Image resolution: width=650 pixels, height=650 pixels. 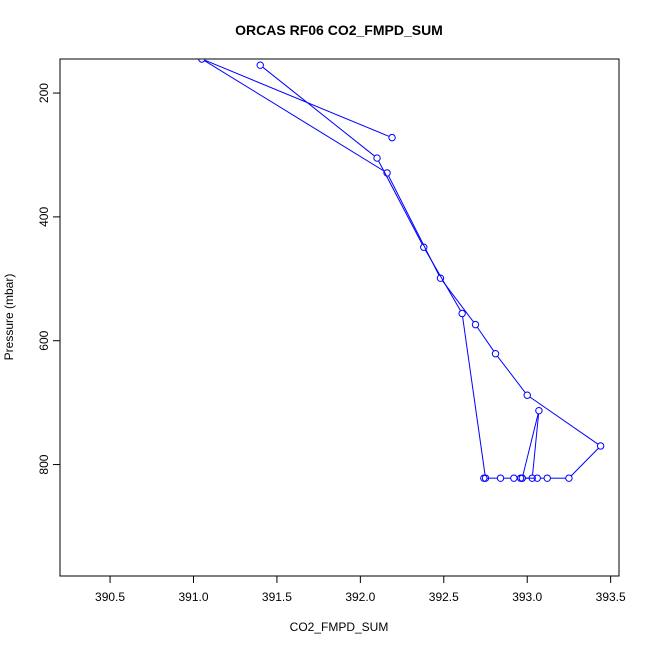 I want to click on x-tick-label: 392.0, so click(x=360, y=597).